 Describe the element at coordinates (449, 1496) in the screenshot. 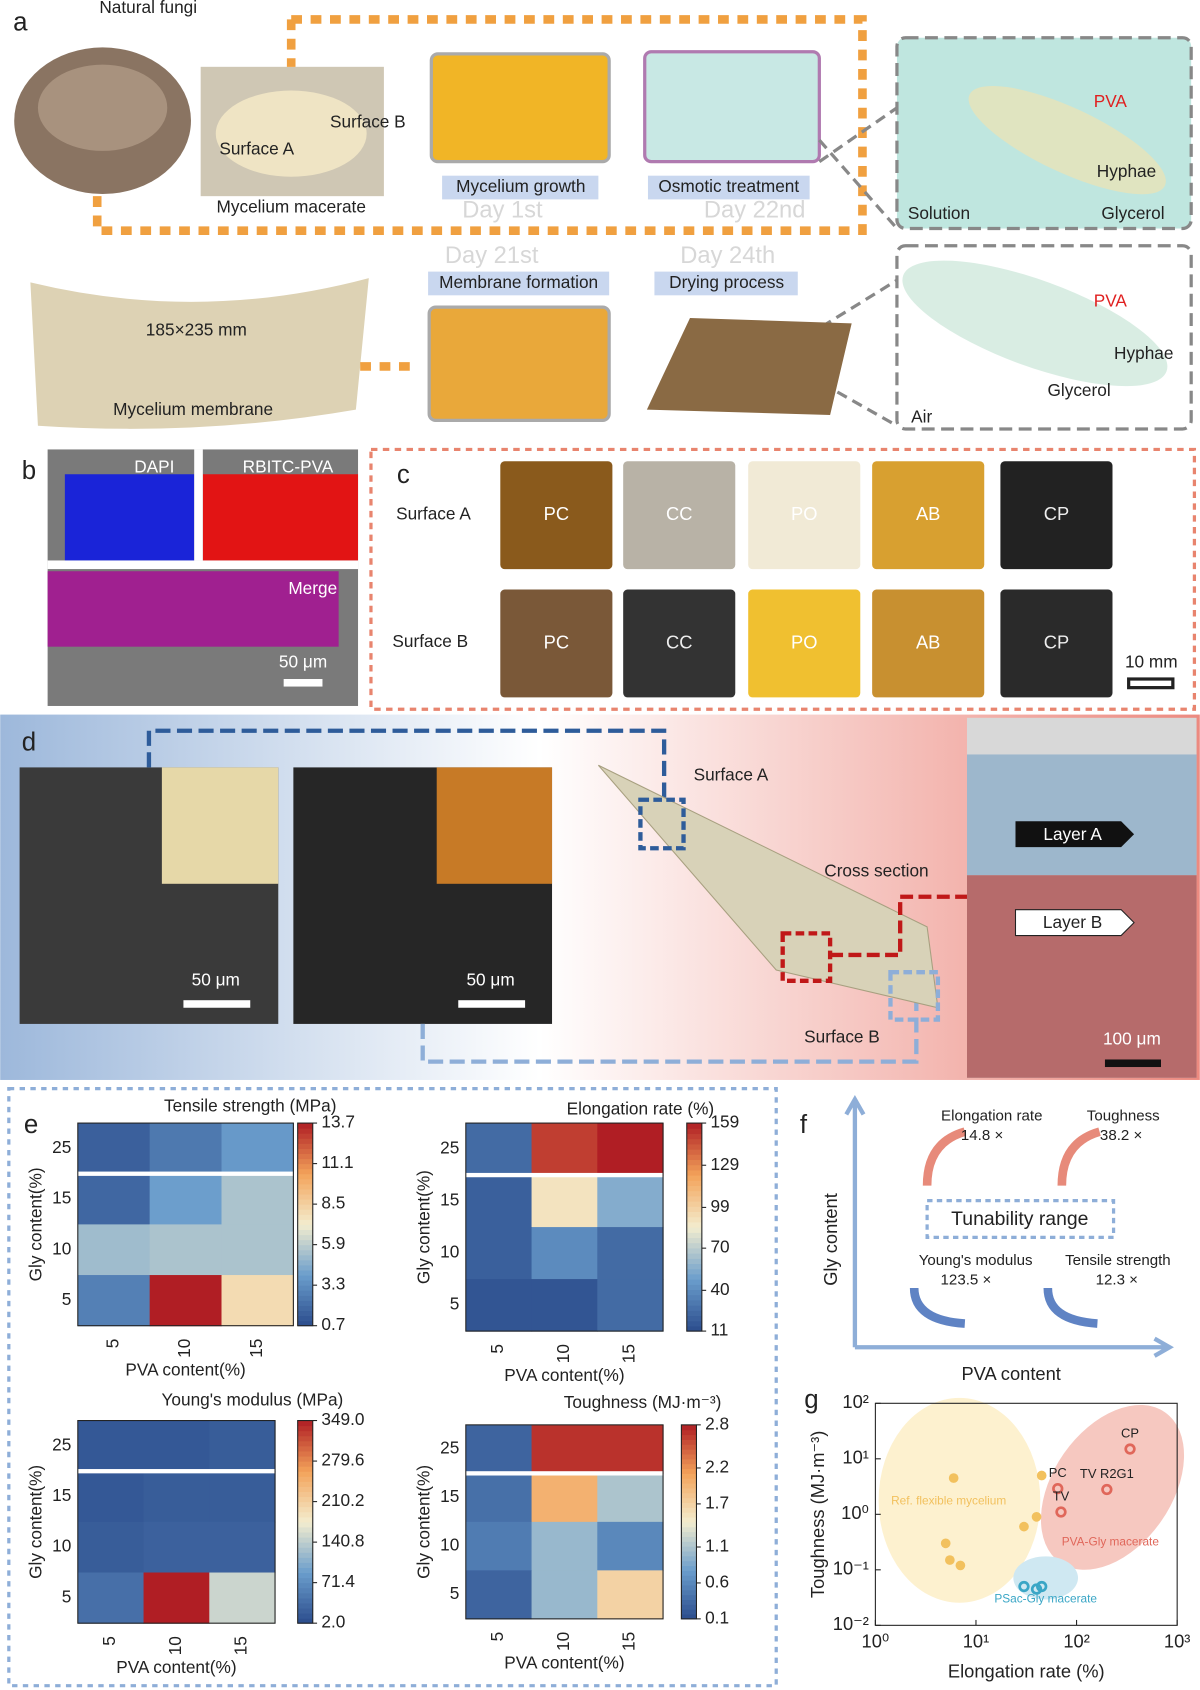

I see `y-tick-label: 15` at that location.